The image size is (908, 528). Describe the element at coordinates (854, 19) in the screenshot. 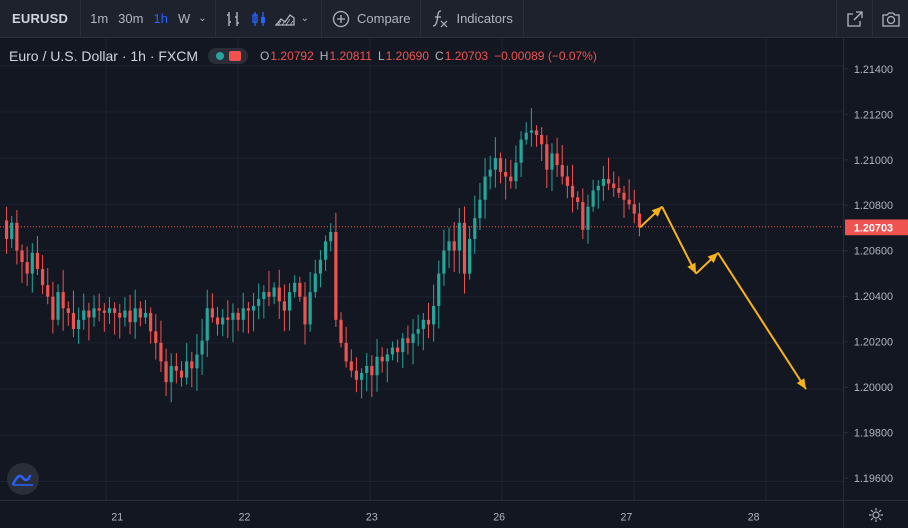

I see `snapshot-share-icon` at that location.